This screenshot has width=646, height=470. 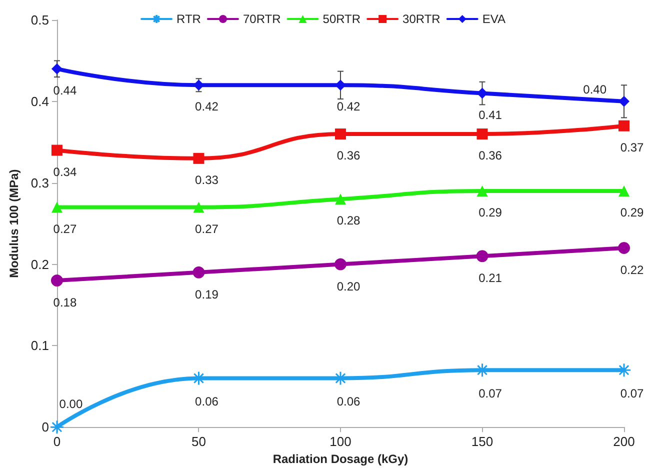 What do you see at coordinates (340, 459) in the screenshot?
I see `x-axis-title: Radiation Dosage (kGy)` at bounding box center [340, 459].